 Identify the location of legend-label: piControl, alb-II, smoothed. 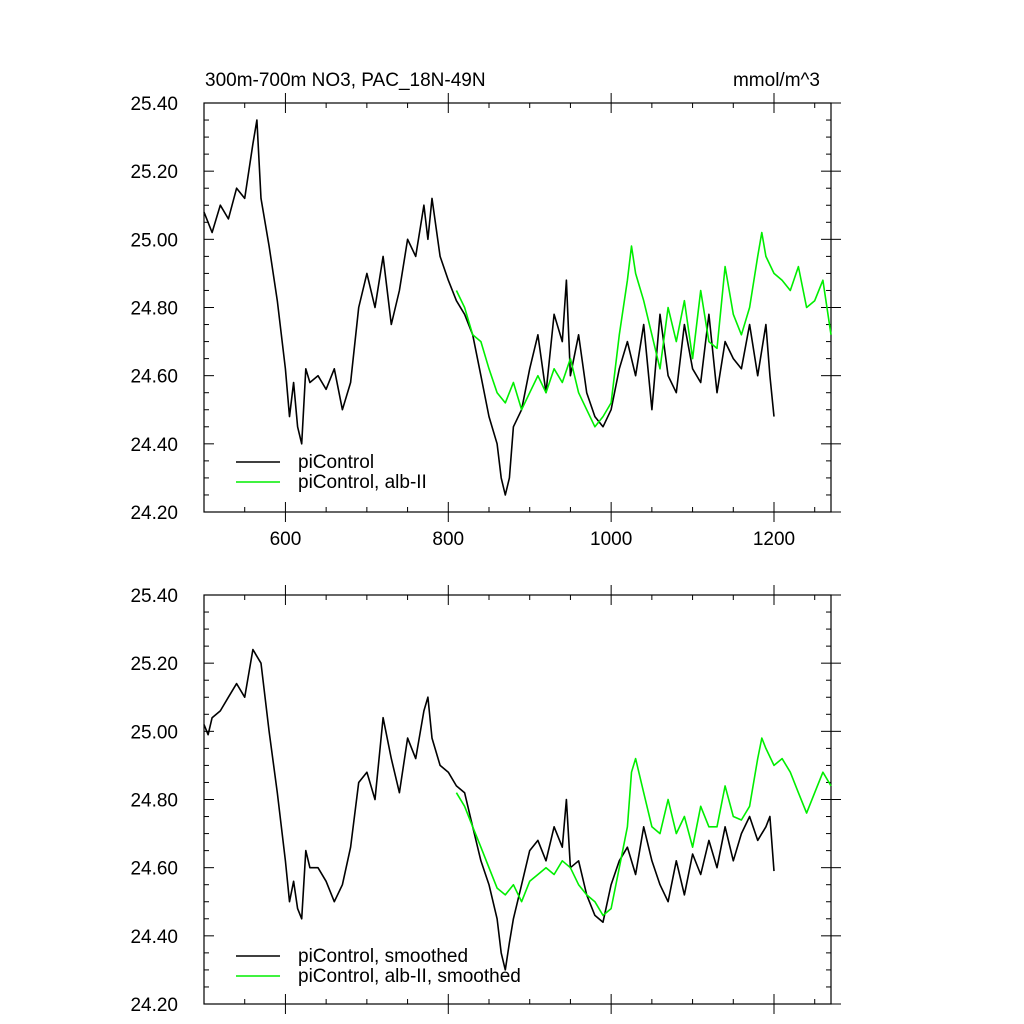
(409, 976).